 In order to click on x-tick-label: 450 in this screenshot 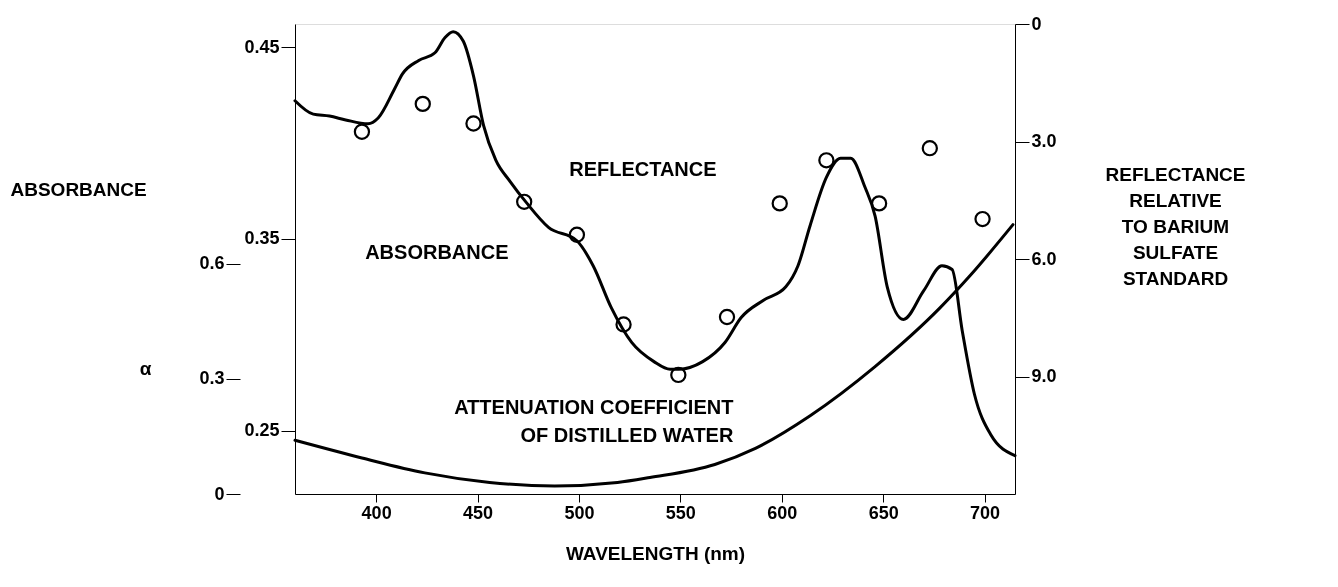, I will do `click(478, 512)`.